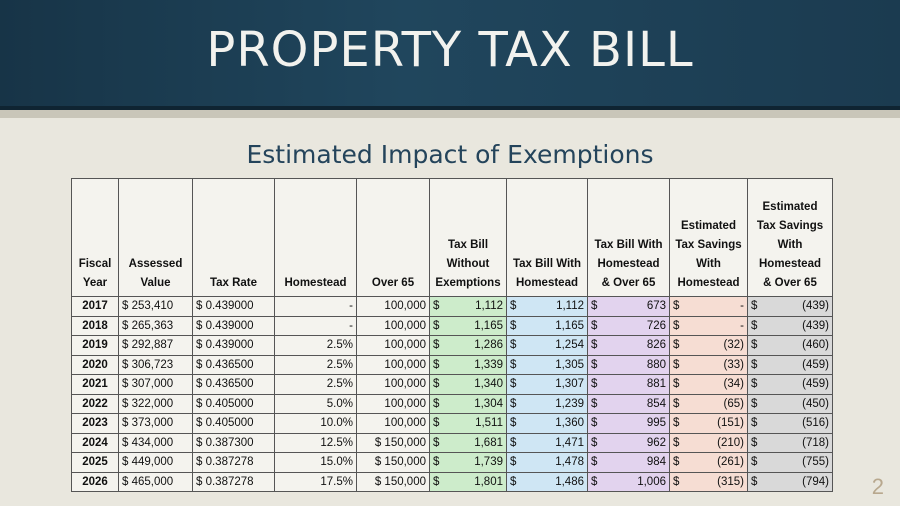 The width and height of the screenshot is (900, 506). I want to click on with-h65-cell: $673, so click(628, 306).